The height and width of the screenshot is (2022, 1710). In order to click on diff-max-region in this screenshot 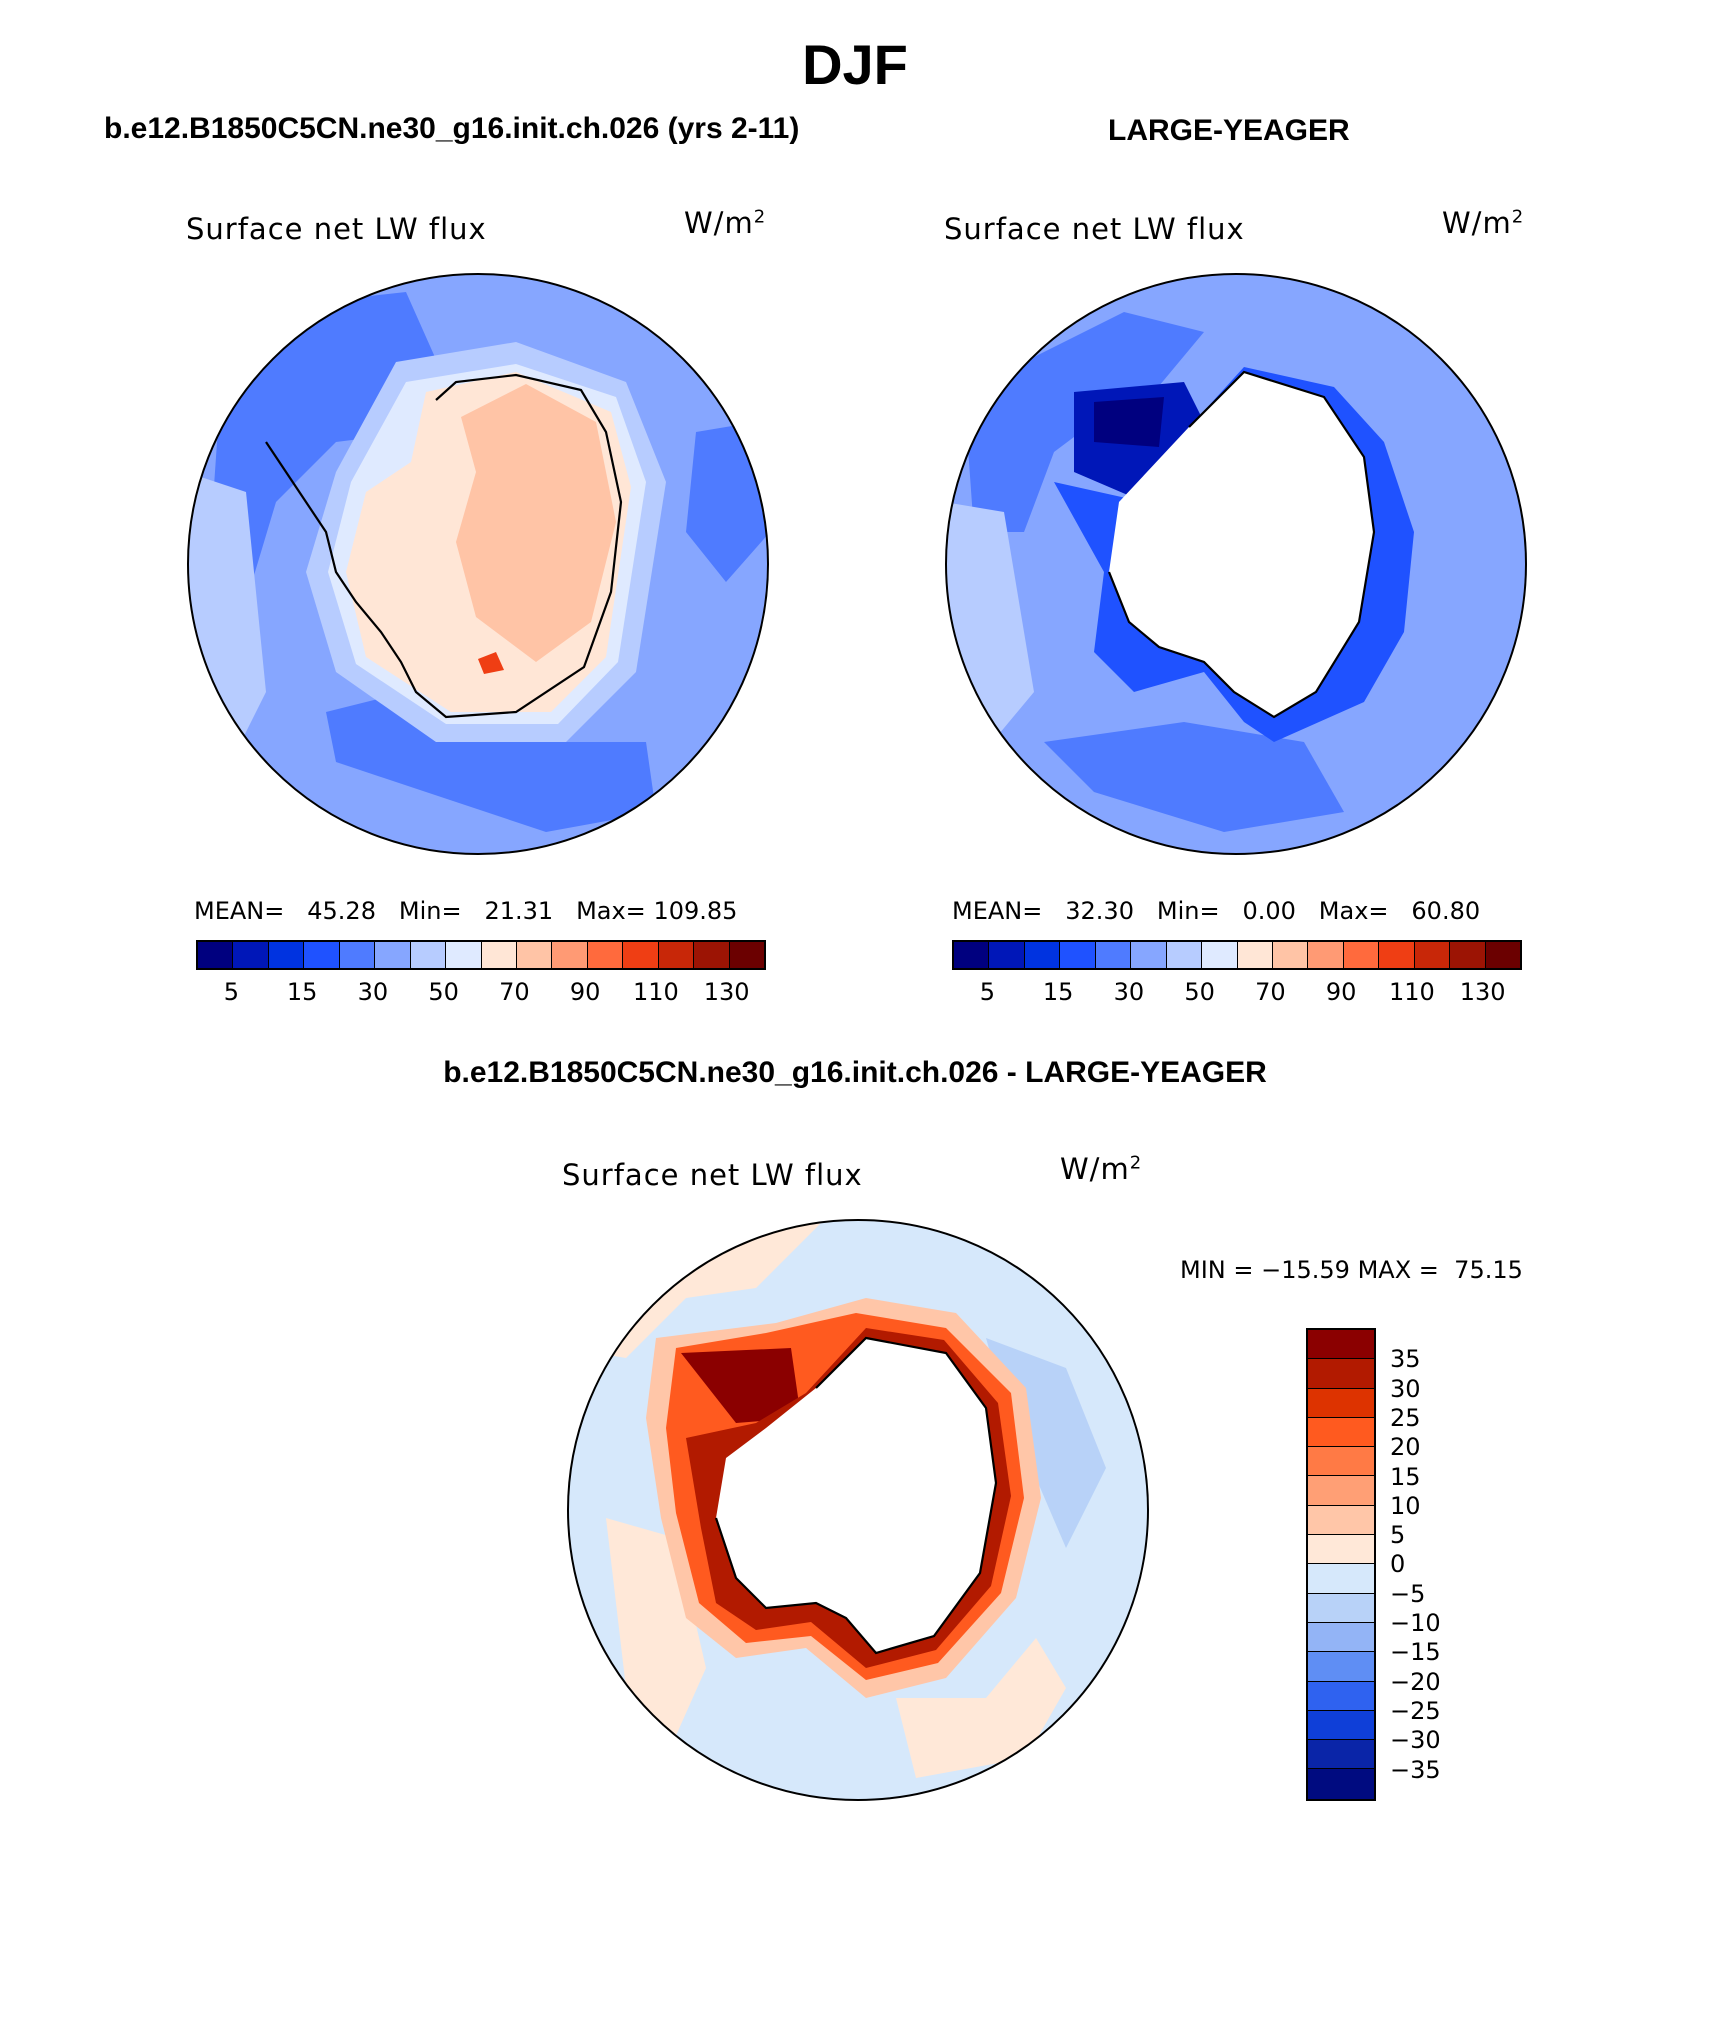, I will do `click(741, 1385)`.